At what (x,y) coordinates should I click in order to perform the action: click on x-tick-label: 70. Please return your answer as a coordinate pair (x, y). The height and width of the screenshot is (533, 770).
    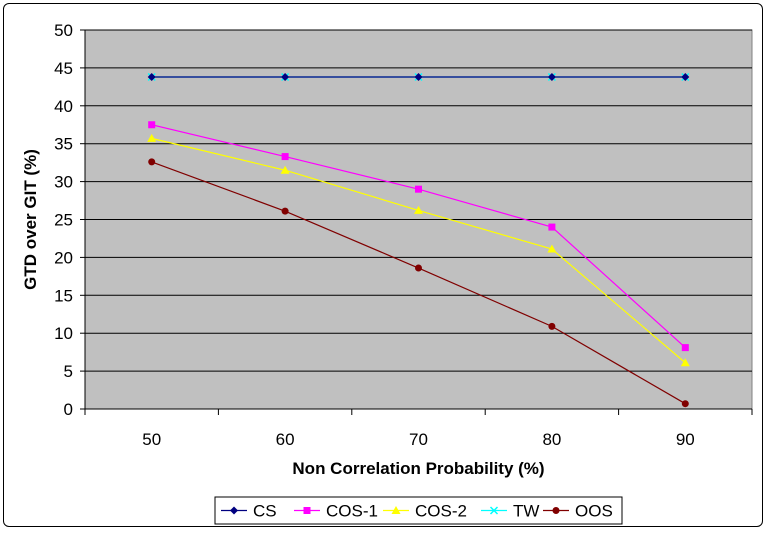
    Looking at the image, I should click on (418, 439).